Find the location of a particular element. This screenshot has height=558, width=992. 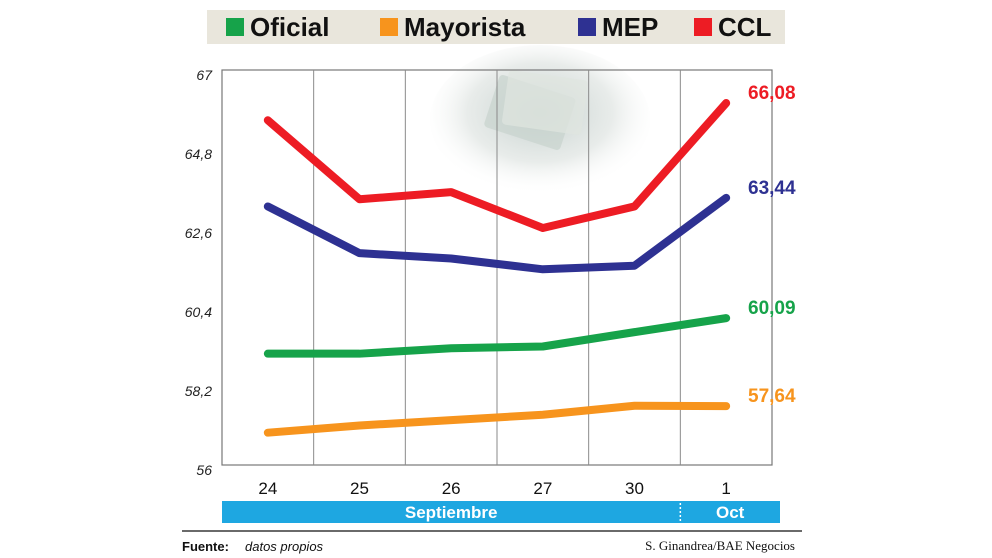

y-tick-label: 62,6 is located at coordinates (198, 233).